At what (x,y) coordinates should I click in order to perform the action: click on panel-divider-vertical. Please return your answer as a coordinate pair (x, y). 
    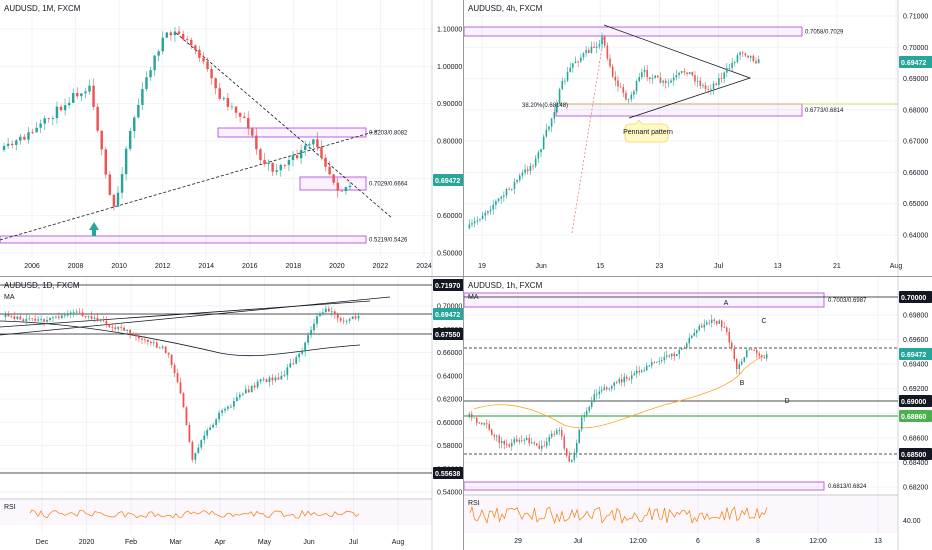
    Looking at the image, I should click on (463, 275).